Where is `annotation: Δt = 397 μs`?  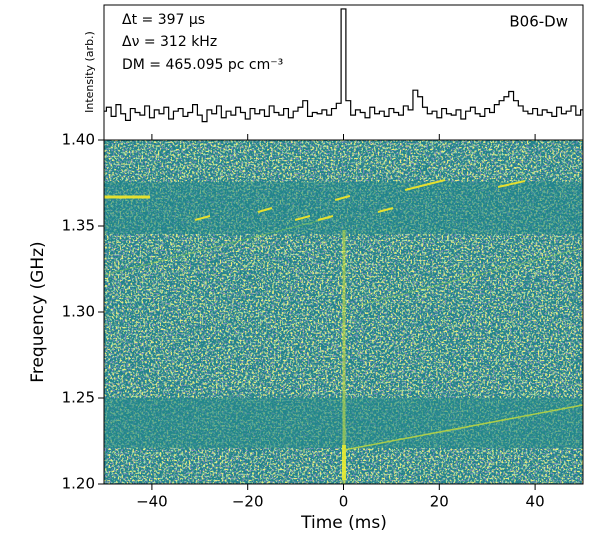 annotation: Δt = 397 μs is located at coordinates (163, 20).